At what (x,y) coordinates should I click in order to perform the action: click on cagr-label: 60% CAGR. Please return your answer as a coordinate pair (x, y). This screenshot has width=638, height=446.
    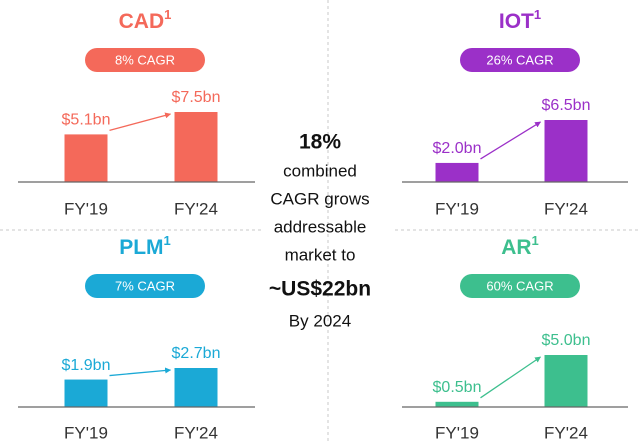
    Looking at the image, I should click on (519, 285).